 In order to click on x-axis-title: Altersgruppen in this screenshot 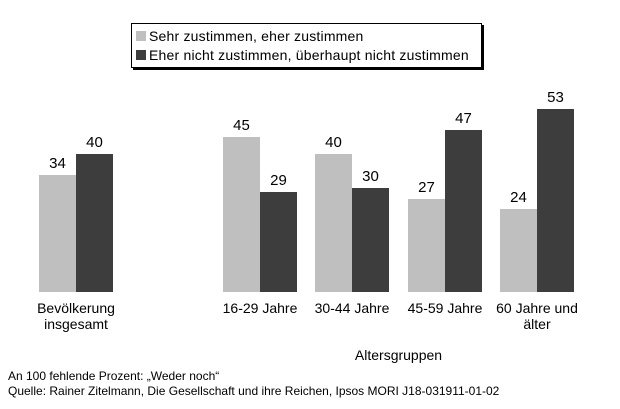, I will do `click(398, 355)`.